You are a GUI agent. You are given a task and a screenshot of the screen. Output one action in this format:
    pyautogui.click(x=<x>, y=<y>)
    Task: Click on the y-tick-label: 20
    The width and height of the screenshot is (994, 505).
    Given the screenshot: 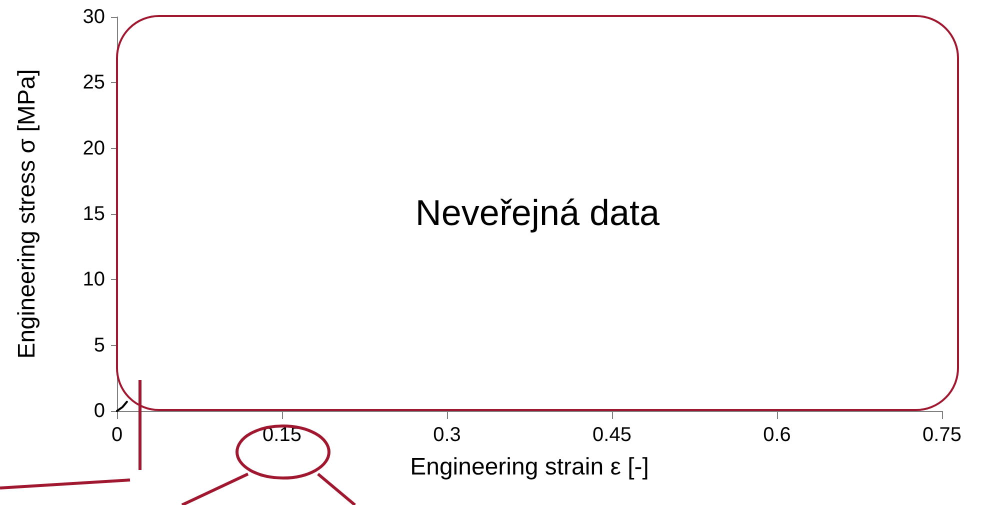 What is the action you would take?
    pyautogui.click(x=93, y=148)
    